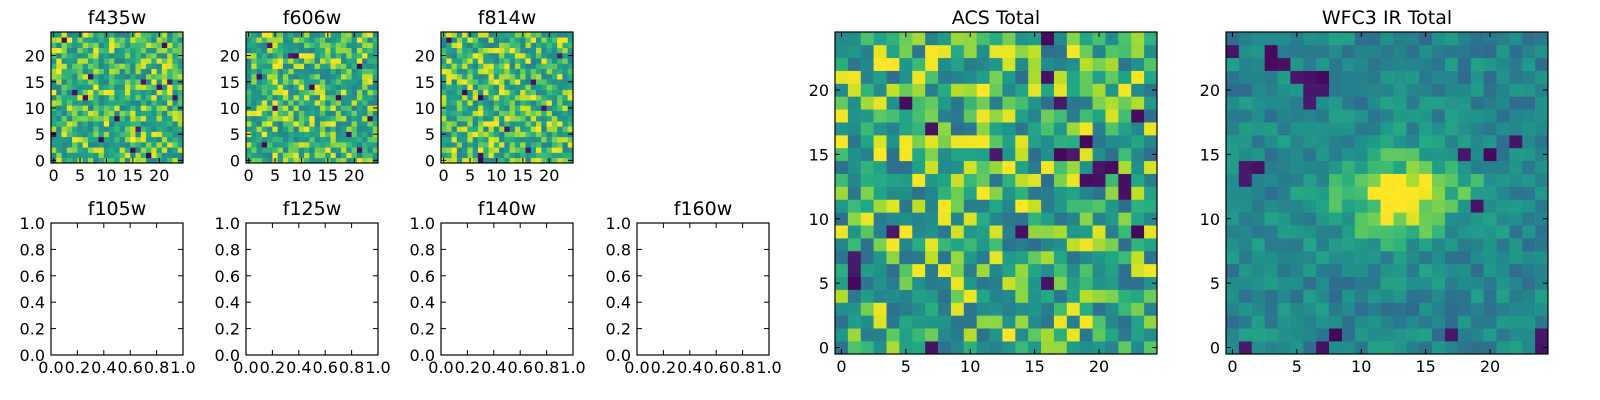  I want to click on y-tick-label: 10, so click(230, 108).